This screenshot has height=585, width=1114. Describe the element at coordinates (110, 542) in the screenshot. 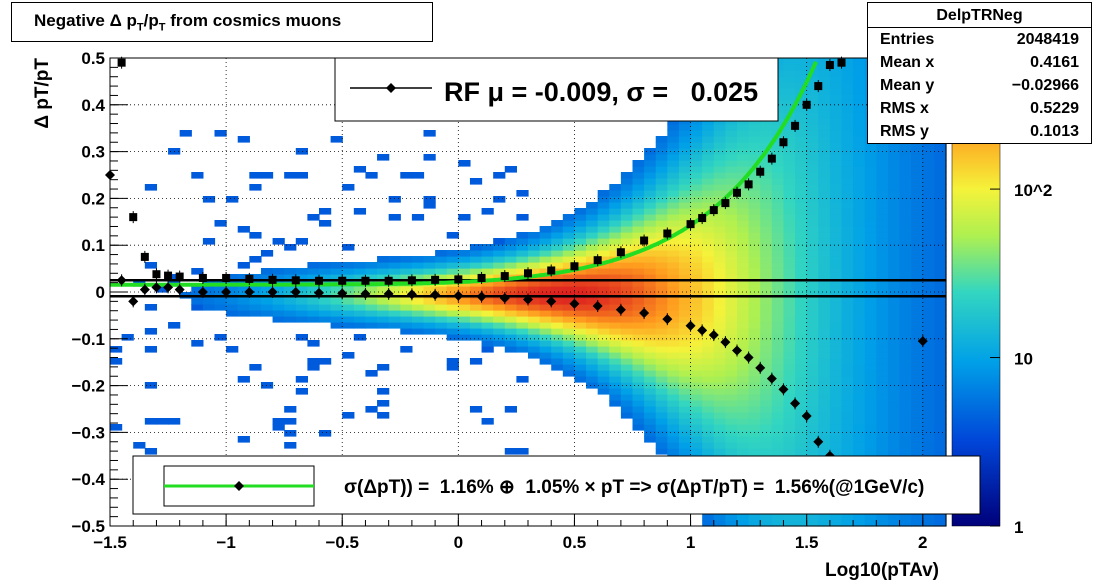

I see `x-tick-label: −1.5` at that location.